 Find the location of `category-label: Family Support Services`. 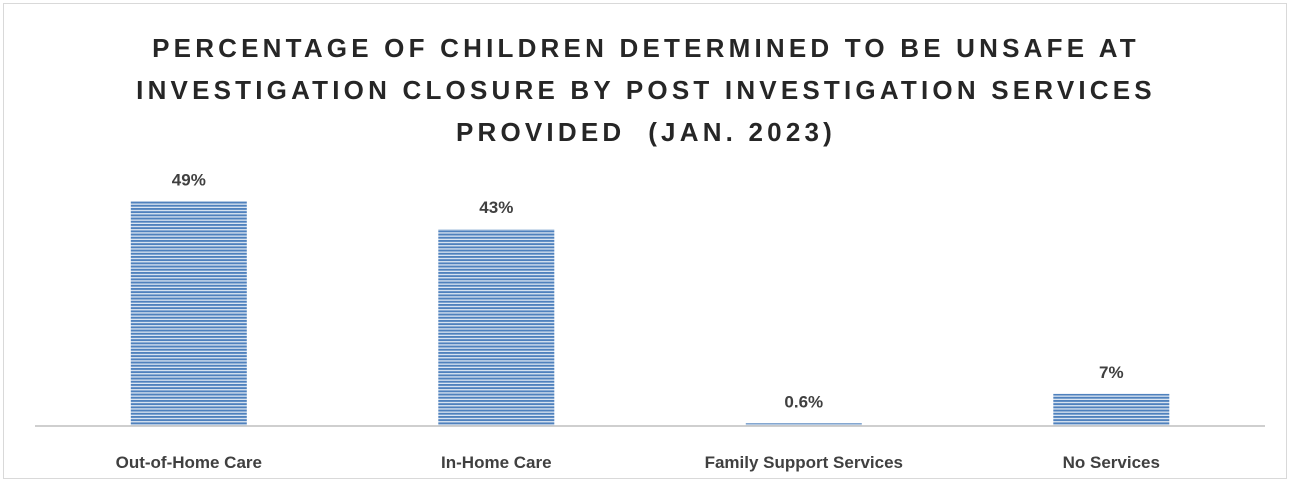

category-label: Family Support Services is located at coordinates (804, 462).